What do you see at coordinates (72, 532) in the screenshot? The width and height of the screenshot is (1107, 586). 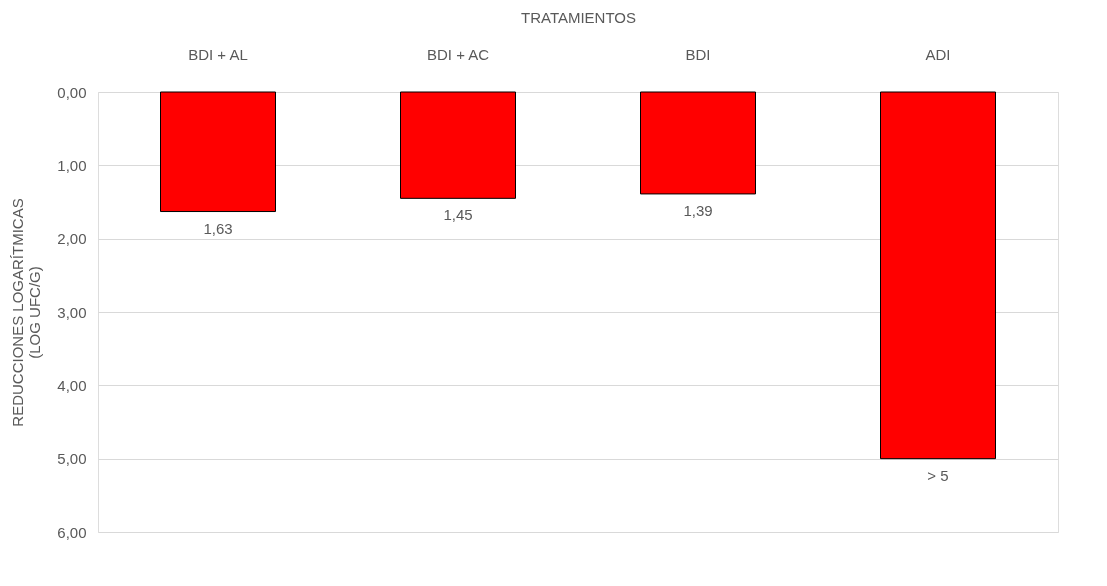 I see `y-tick-label: 6,00` at bounding box center [72, 532].